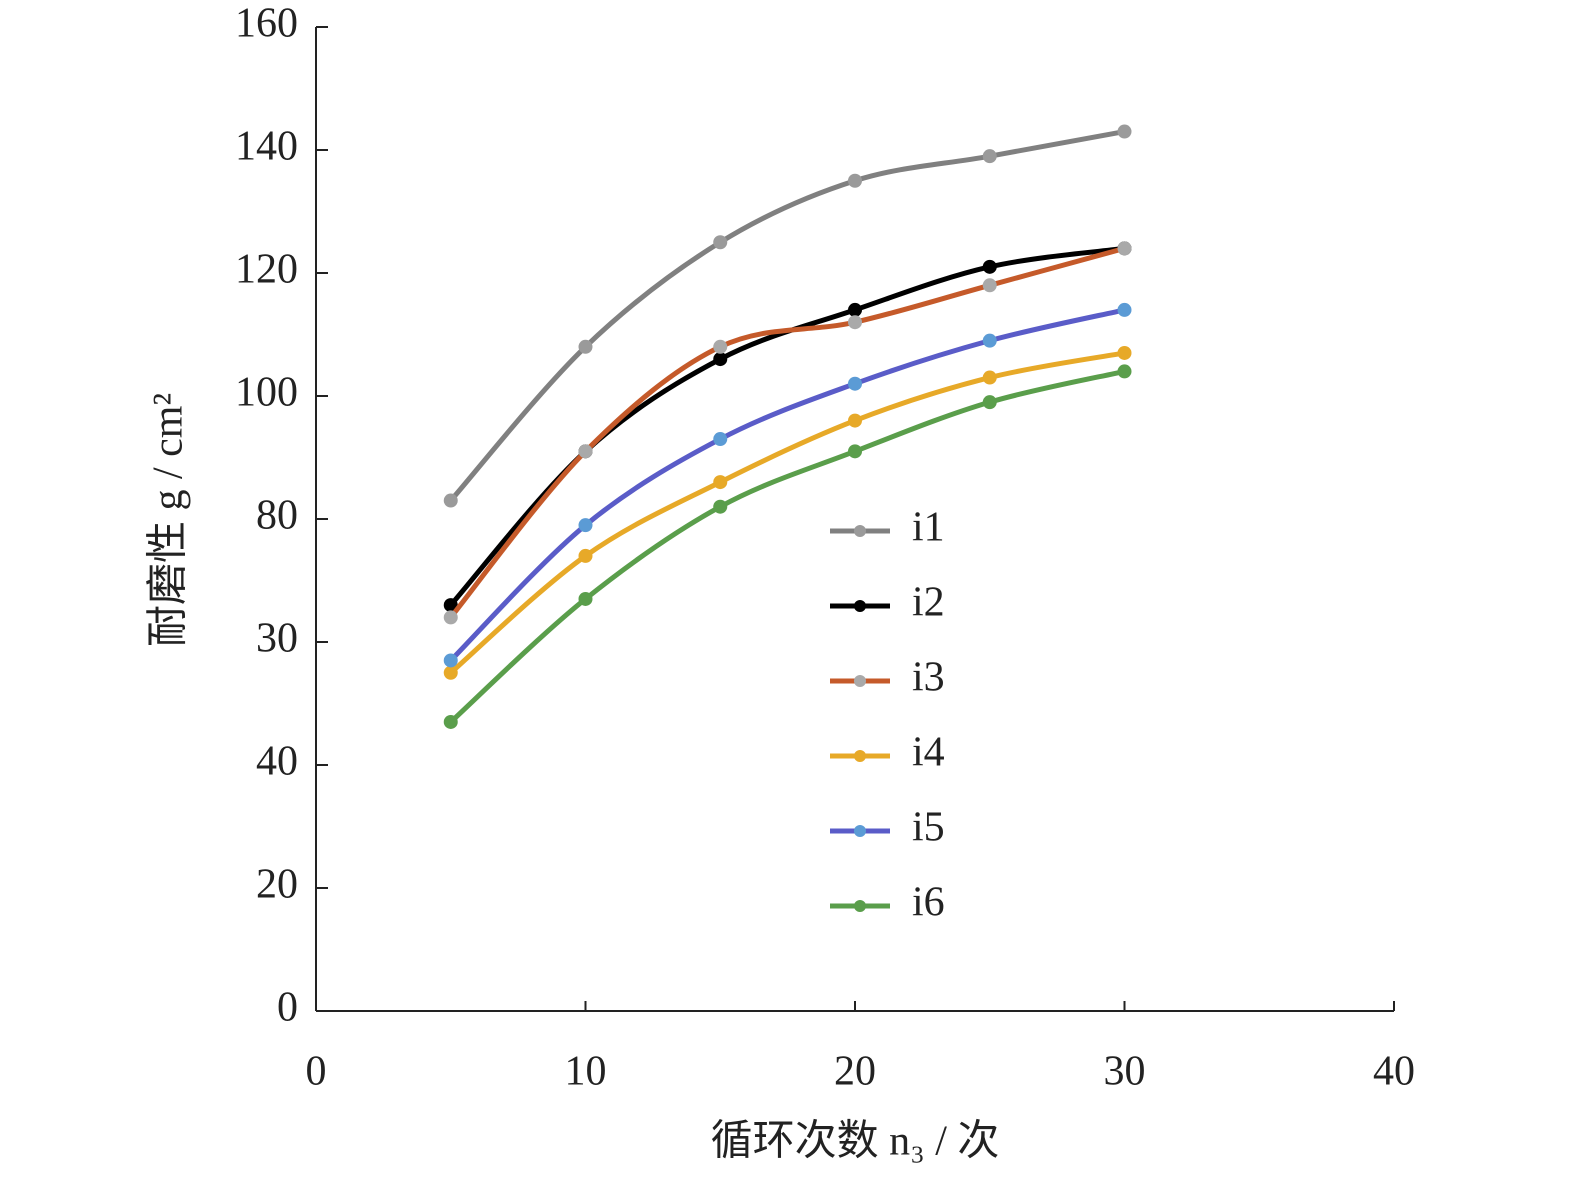 The image size is (1575, 1184). What do you see at coordinates (1125, 1072) in the screenshot?
I see `x-tick-label: 30` at bounding box center [1125, 1072].